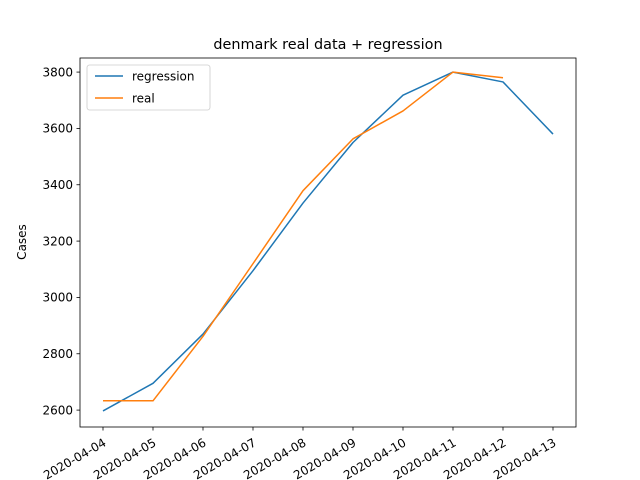 This screenshot has width=640, height=480. Describe the element at coordinates (57, 298) in the screenshot. I see `y-tick-label: 3000` at that location.